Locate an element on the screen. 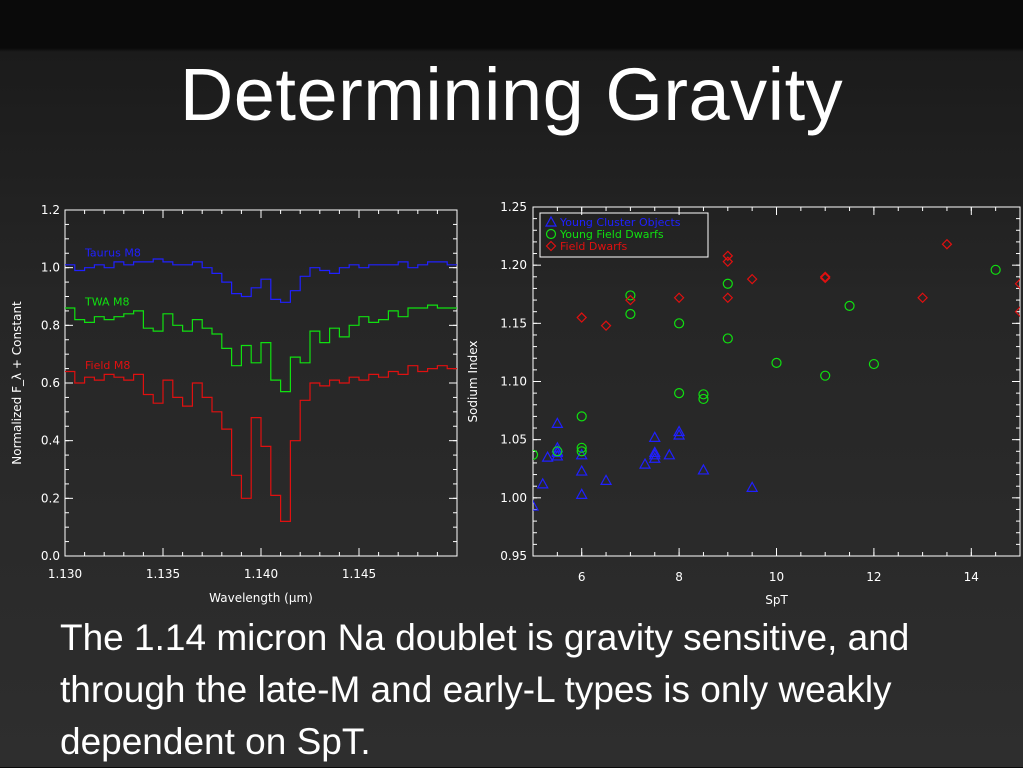 This screenshot has width=1023, height=768. x-tick-label: 8 is located at coordinates (679, 577).